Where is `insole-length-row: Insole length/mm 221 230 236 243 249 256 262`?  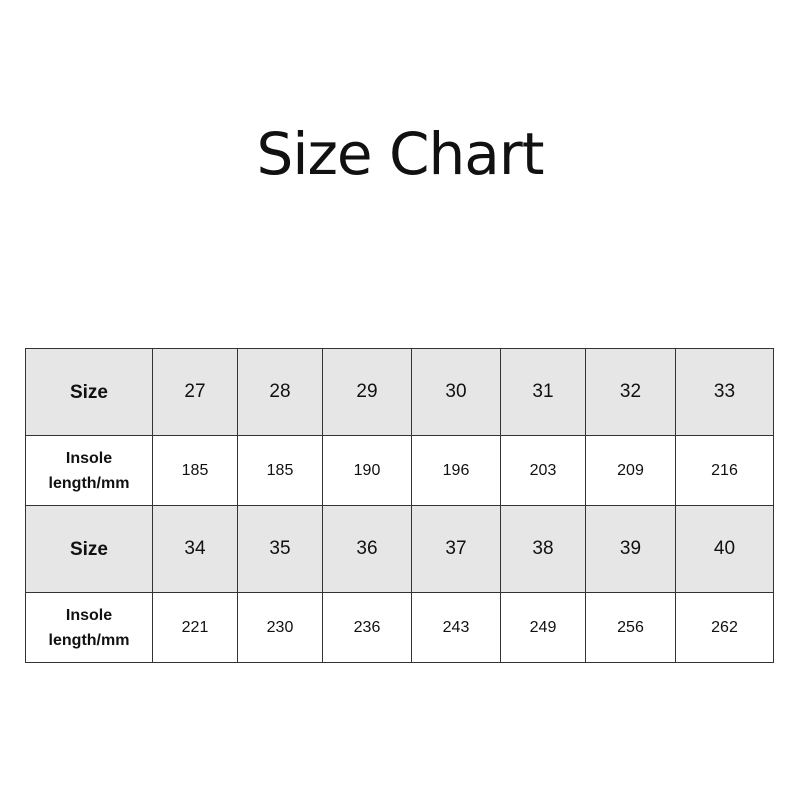
insole-length-row: Insole length/mm 221 230 236 243 249 256 262 is located at coordinates (399, 627).